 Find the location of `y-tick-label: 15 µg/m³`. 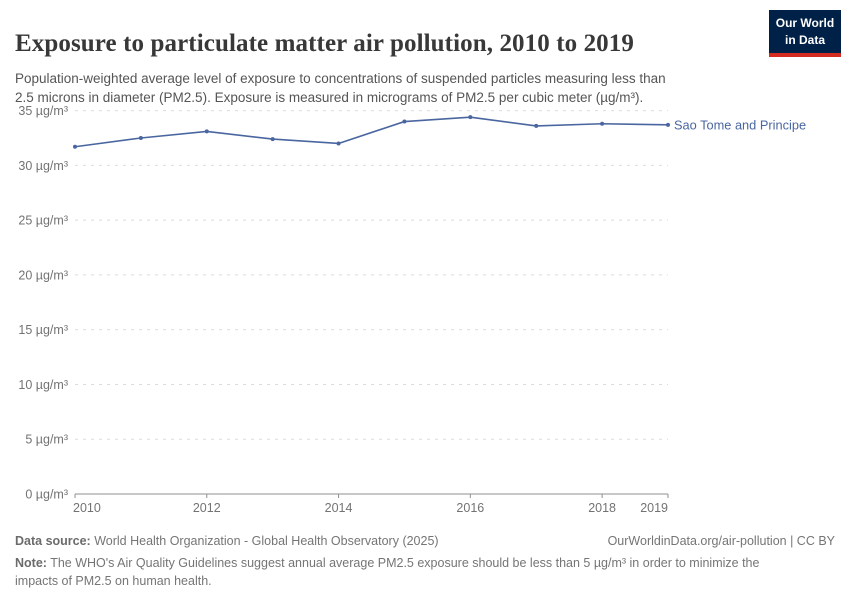

y-tick-label: 15 µg/m³ is located at coordinates (43, 330).